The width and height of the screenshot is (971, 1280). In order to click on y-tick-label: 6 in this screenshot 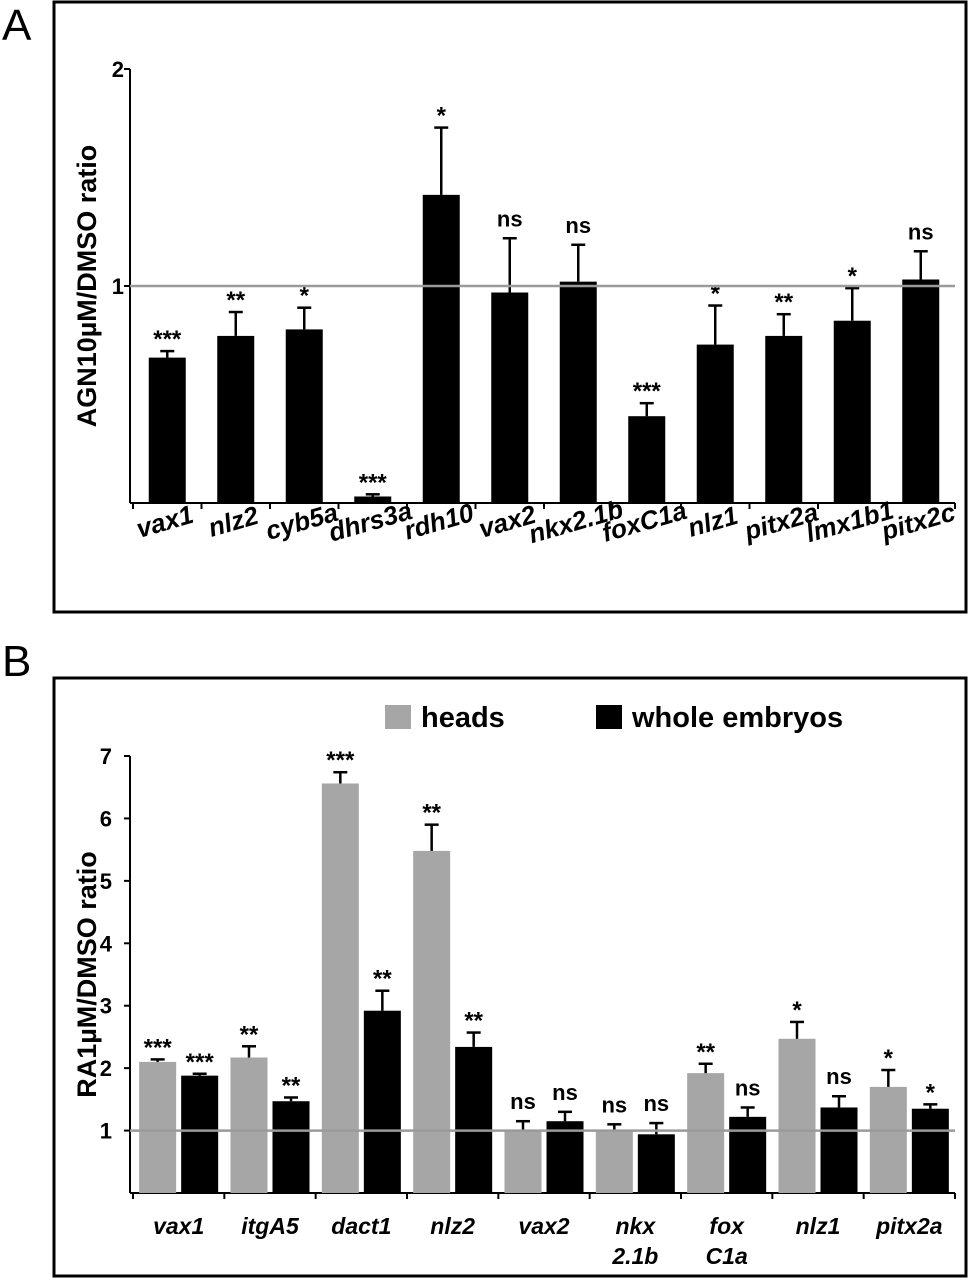, I will do `click(106, 818)`.